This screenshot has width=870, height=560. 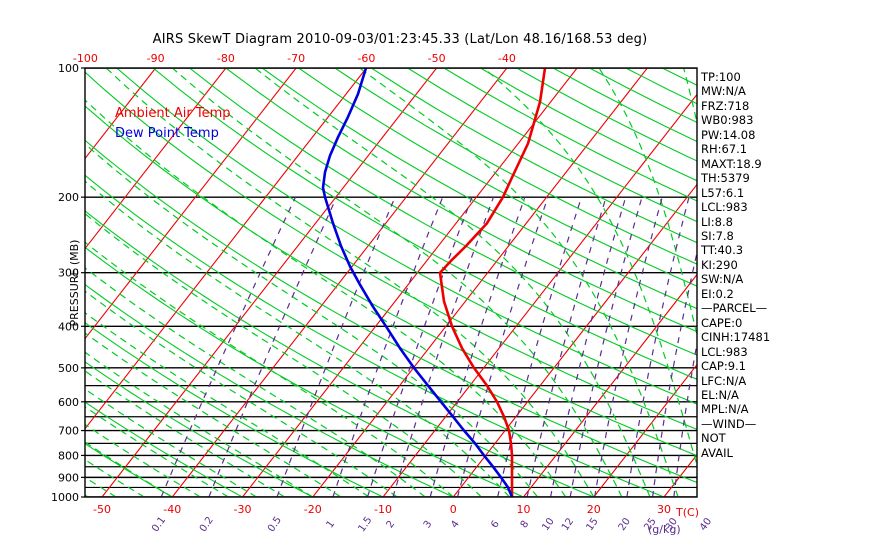 I want to click on mixing-ratio-tick-label: 20, so click(x=625, y=524).